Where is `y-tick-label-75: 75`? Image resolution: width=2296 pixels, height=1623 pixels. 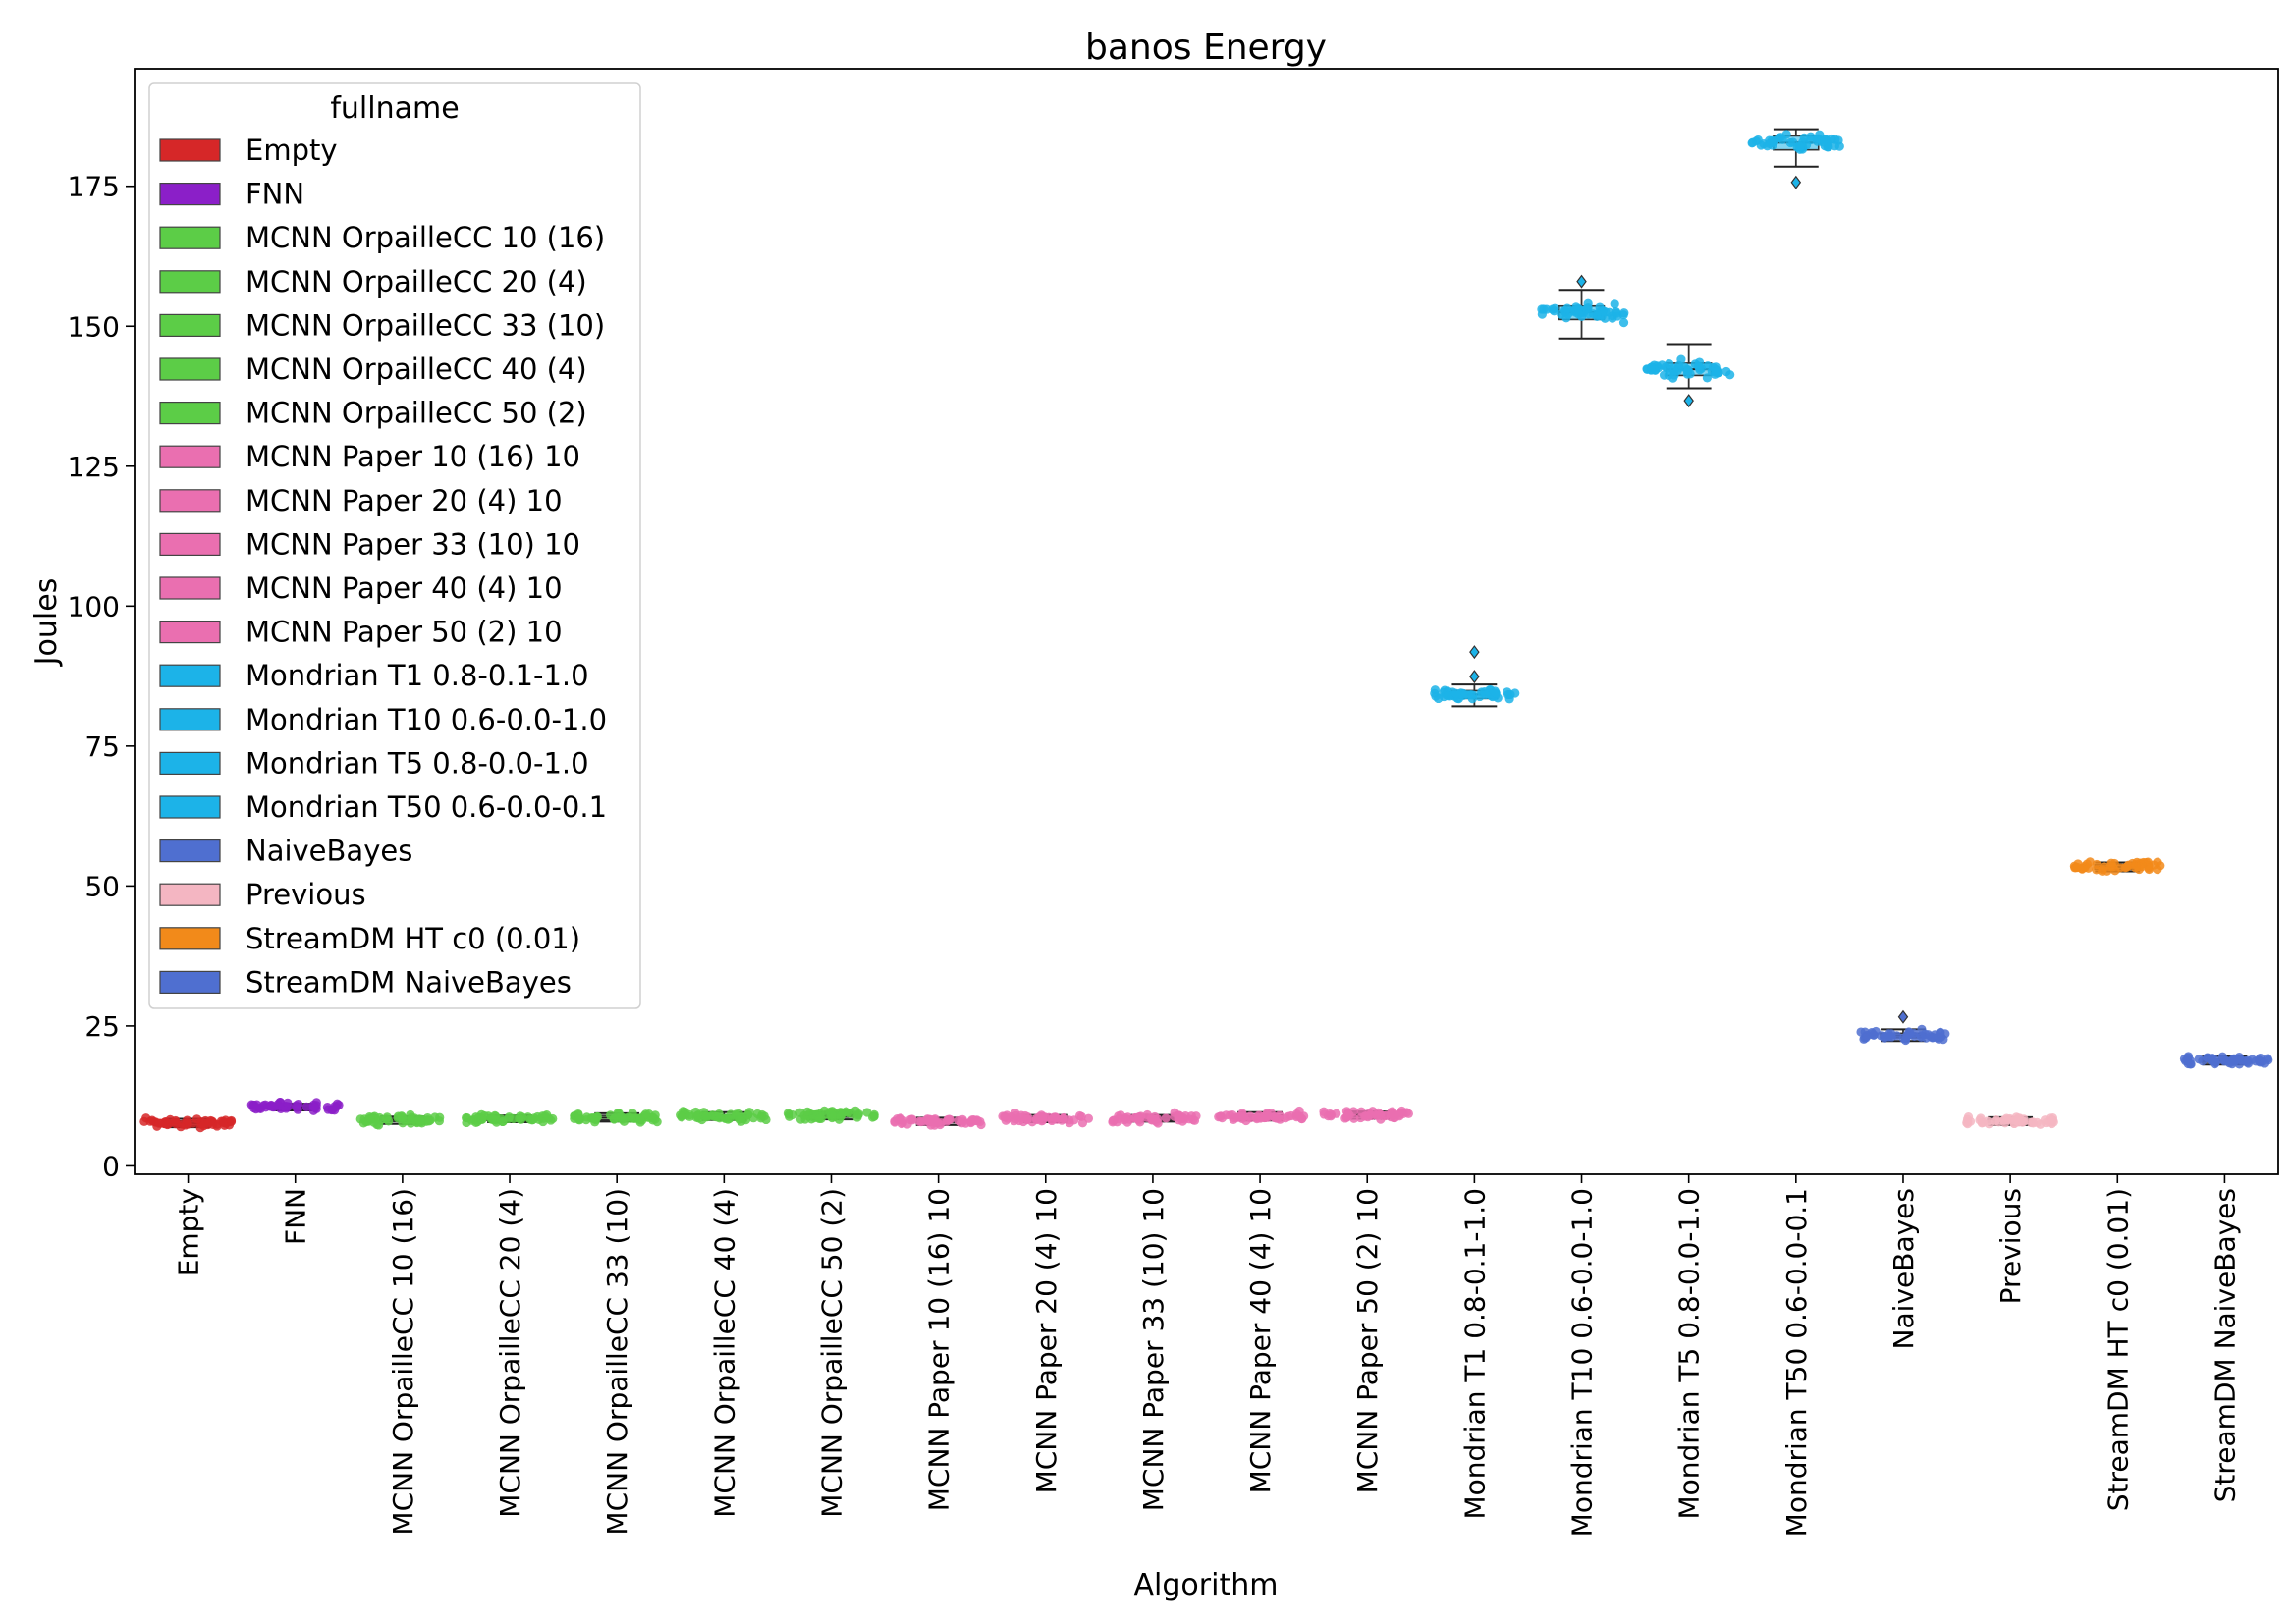
y-tick-label-75: 75 is located at coordinates (102, 746).